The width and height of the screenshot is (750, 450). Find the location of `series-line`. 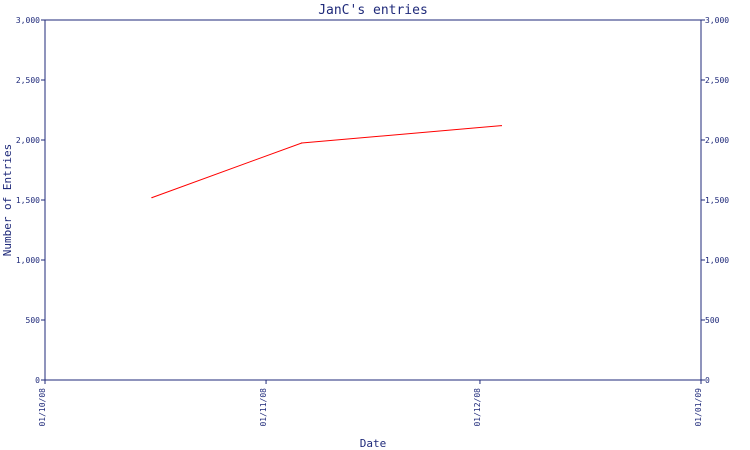

series-line is located at coordinates (326, 162).